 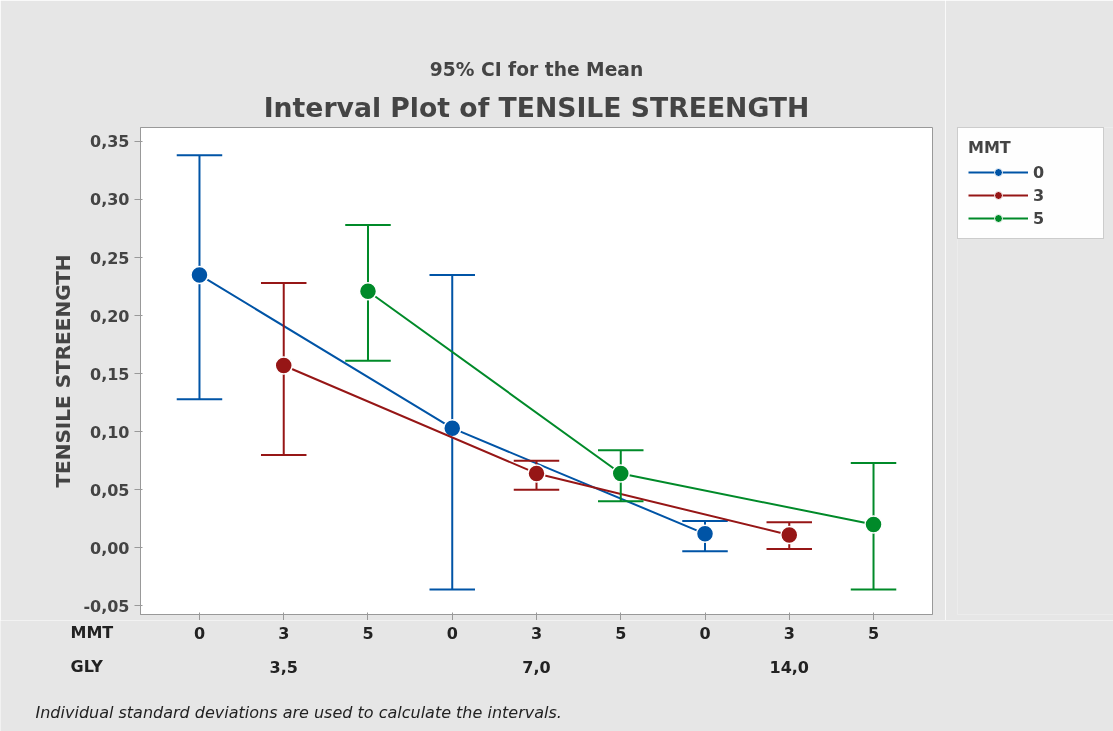 I want to click on y-tick-label: -0,05, so click(x=106, y=606).